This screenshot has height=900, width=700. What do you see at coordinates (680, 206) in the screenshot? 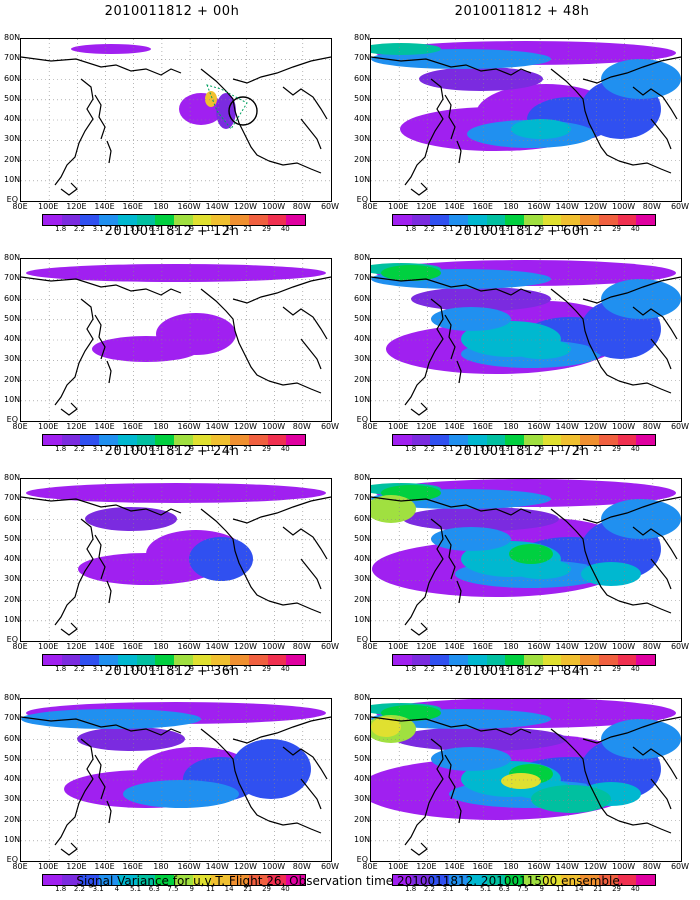
I see `longitude-label: 60W` at bounding box center [680, 206].